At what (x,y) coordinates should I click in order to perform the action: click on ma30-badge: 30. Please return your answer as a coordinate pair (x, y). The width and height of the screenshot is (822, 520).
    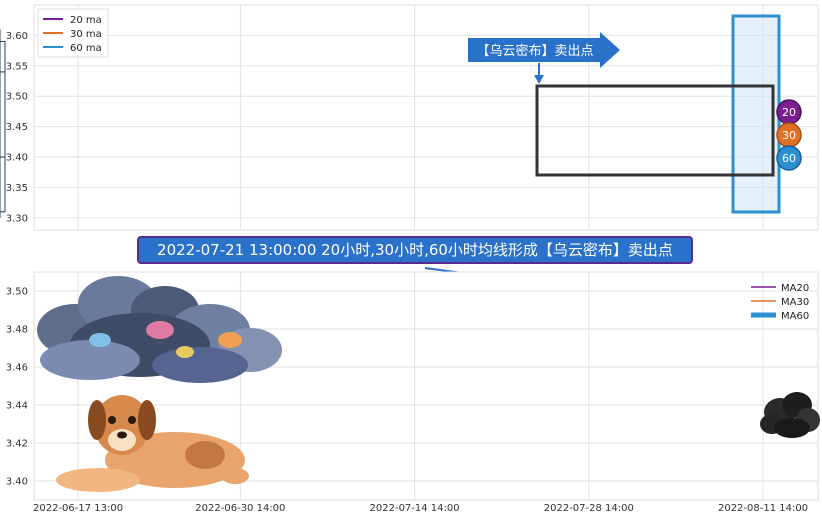
    Looking at the image, I should click on (789, 135).